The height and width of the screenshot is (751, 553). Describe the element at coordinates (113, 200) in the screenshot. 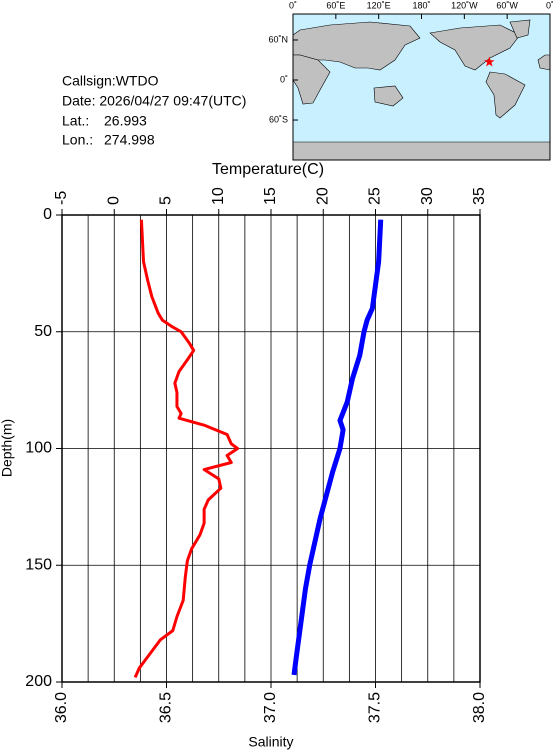

I see `x-tick-label: 0` at that location.